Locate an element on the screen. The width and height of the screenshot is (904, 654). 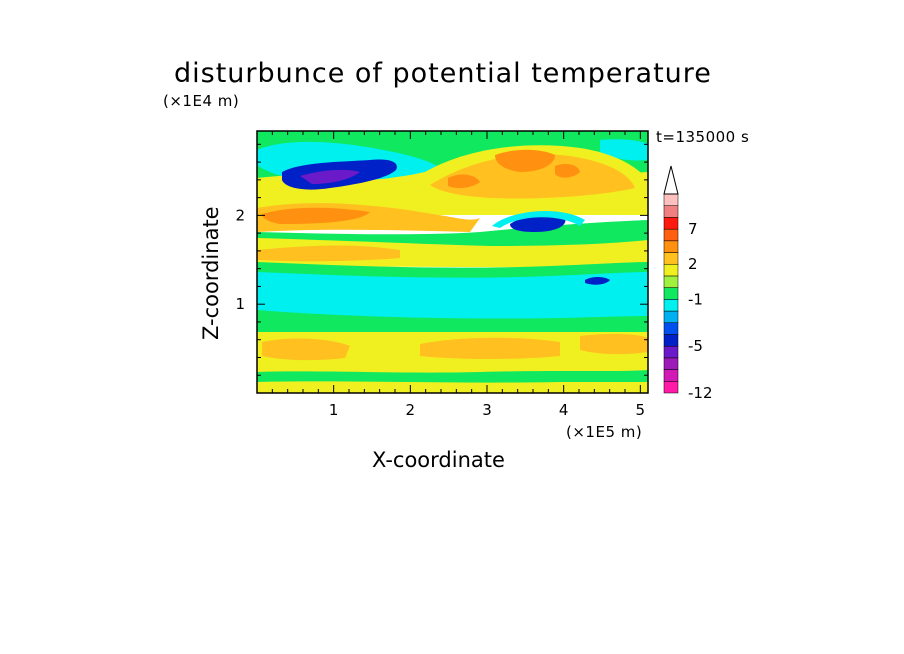
x-tick-label: 5 is located at coordinates (641, 410).